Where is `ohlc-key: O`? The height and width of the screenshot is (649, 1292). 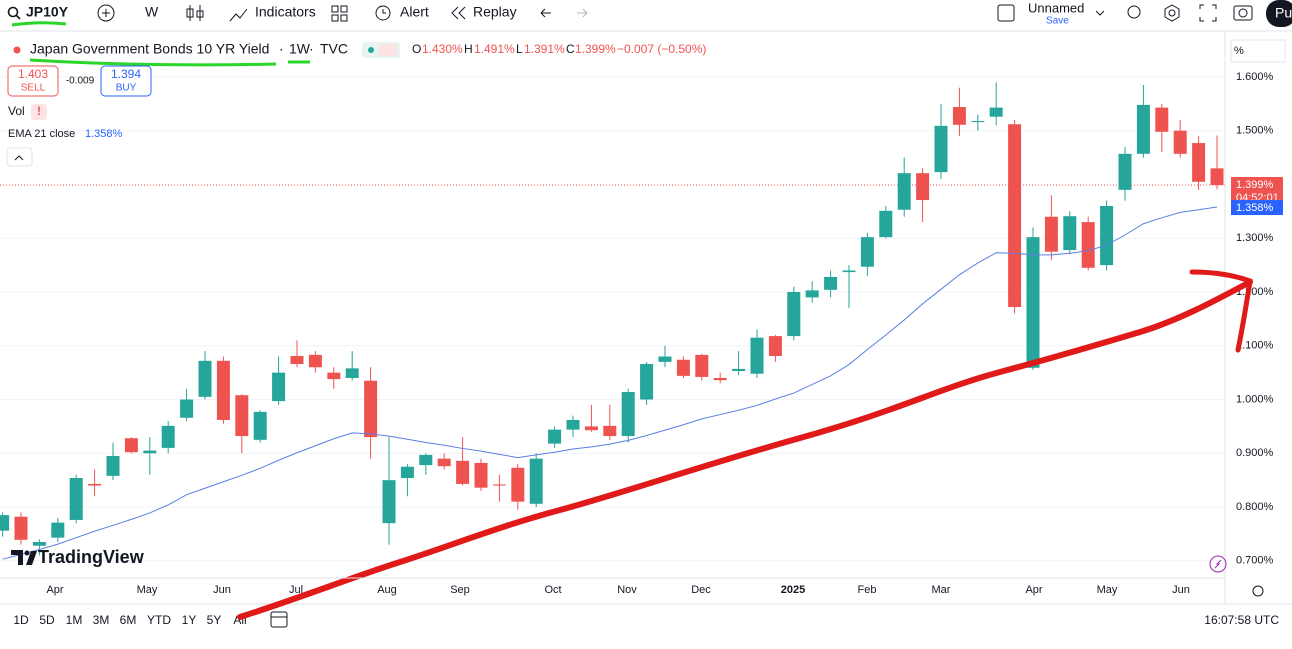
ohlc-key: O is located at coordinates (416, 49).